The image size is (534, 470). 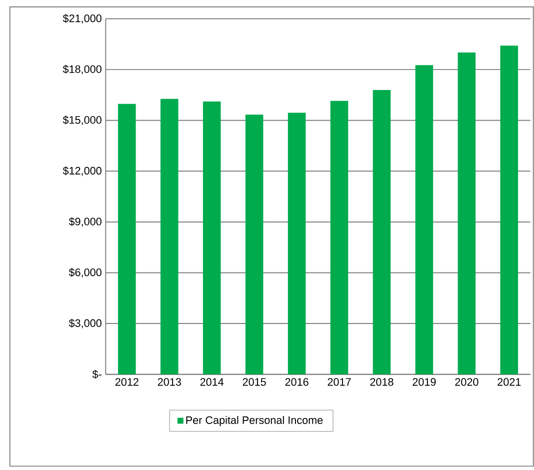 I want to click on y-tick-label: $18,000, so click(x=82, y=69).